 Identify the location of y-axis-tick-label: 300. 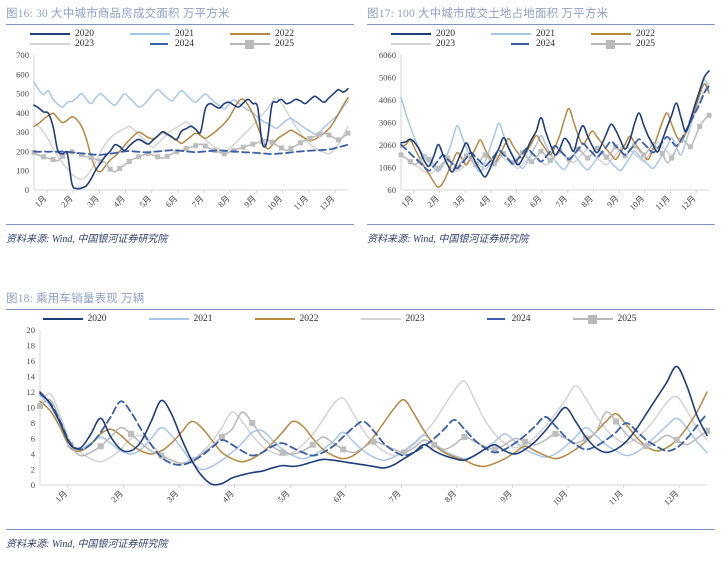
(22, 132).